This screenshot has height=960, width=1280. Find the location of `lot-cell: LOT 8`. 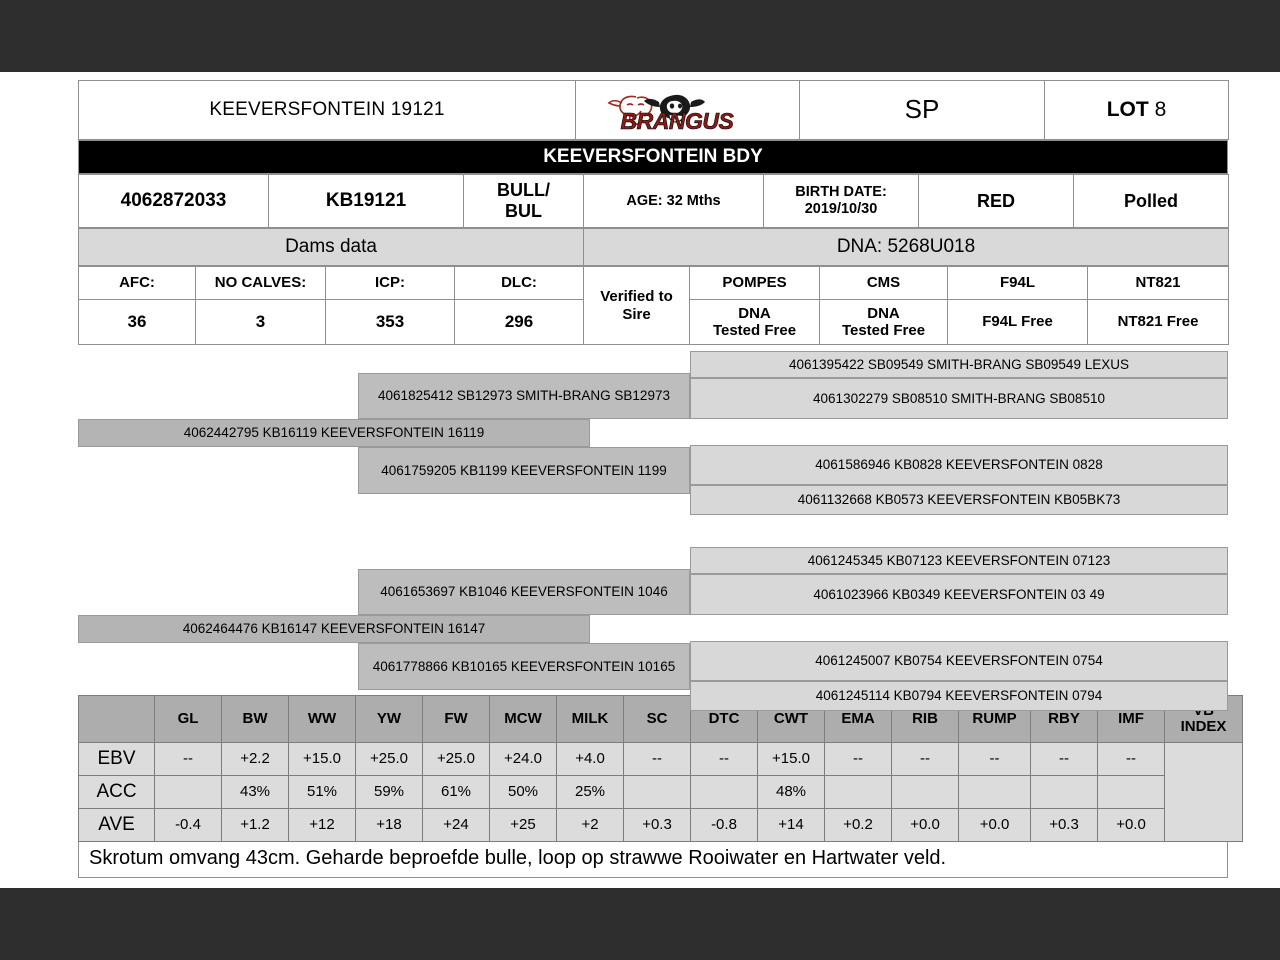

lot-cell: LOT 8 is located at coordinates (1136, 110).